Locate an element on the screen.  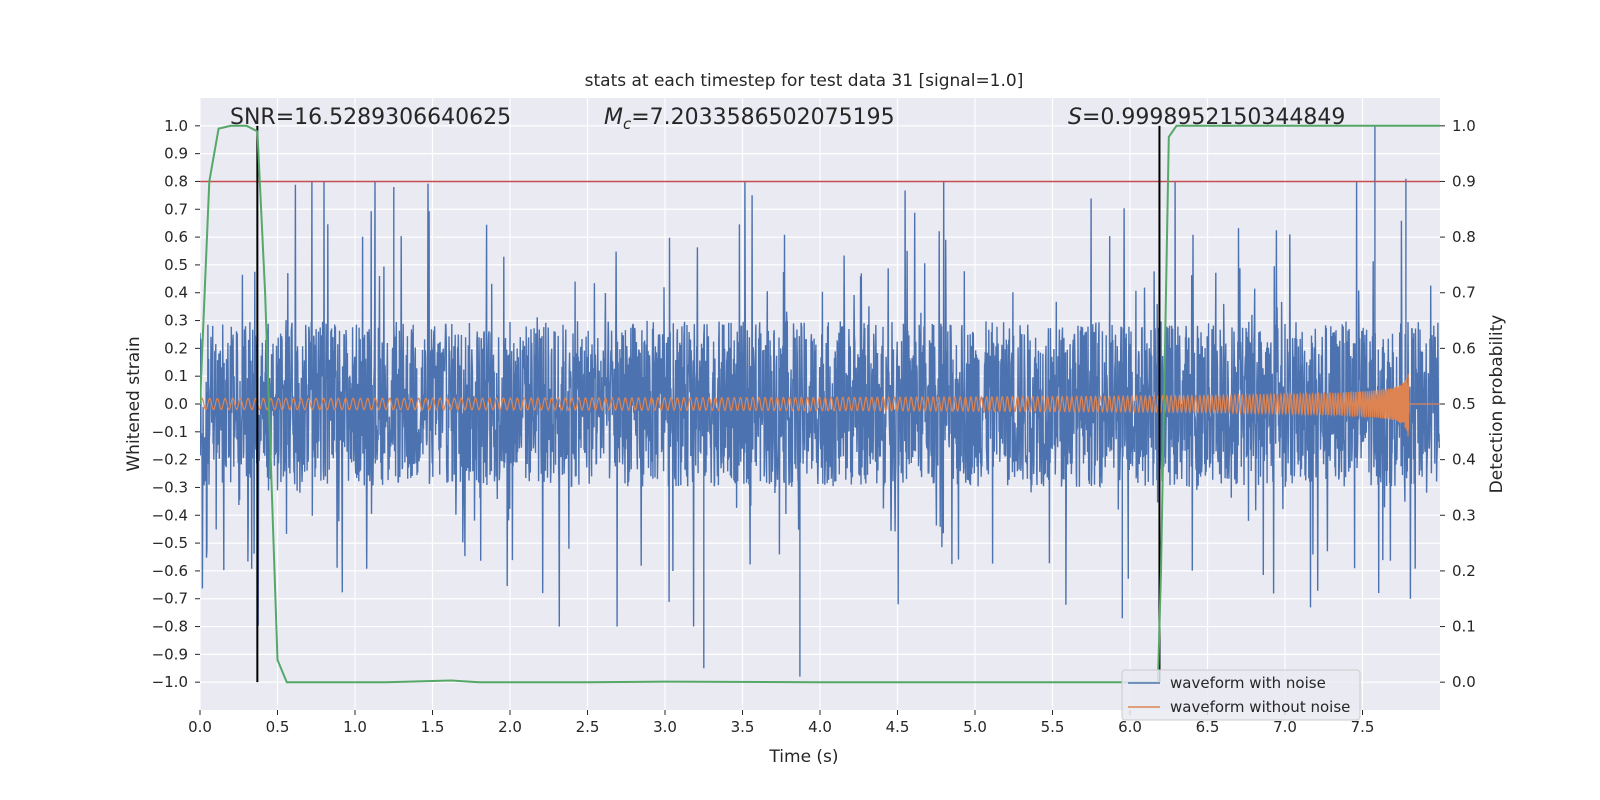
x-tick-label: 5.5 is located at coordinates (1053, 727).